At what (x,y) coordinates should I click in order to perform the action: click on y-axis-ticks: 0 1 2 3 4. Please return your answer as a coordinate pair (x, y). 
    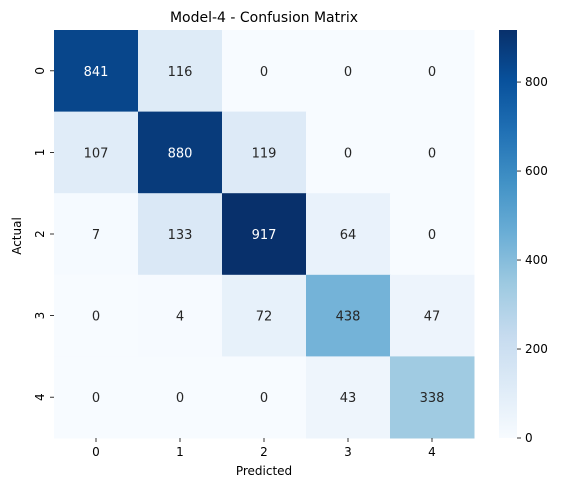
    Looking at the image, I should click on (43, 234).